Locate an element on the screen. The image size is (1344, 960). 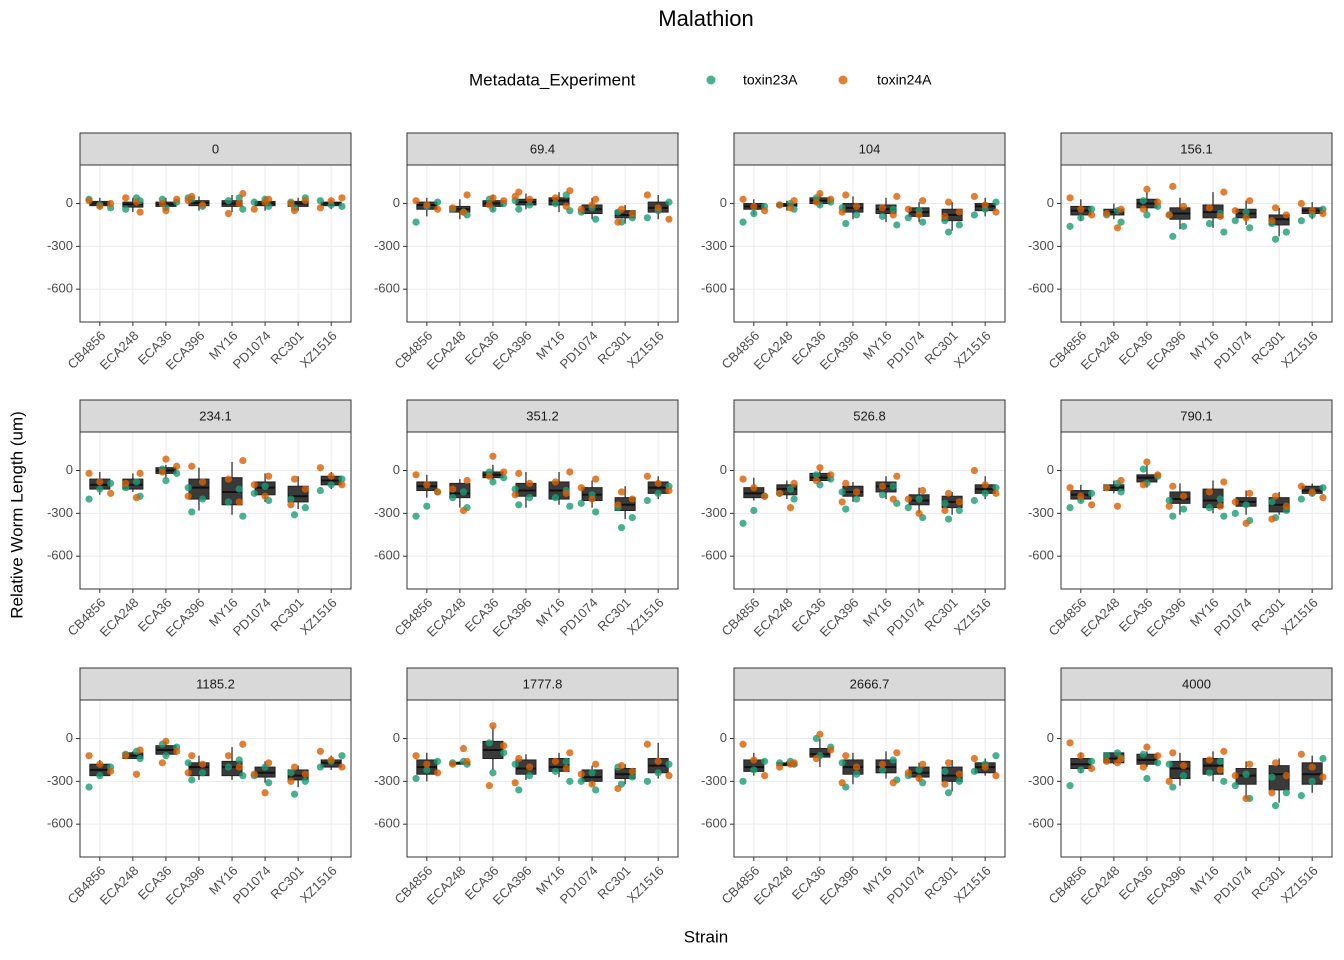
x-tick-label: XZ1516 is located at coordinates (1299, 884).